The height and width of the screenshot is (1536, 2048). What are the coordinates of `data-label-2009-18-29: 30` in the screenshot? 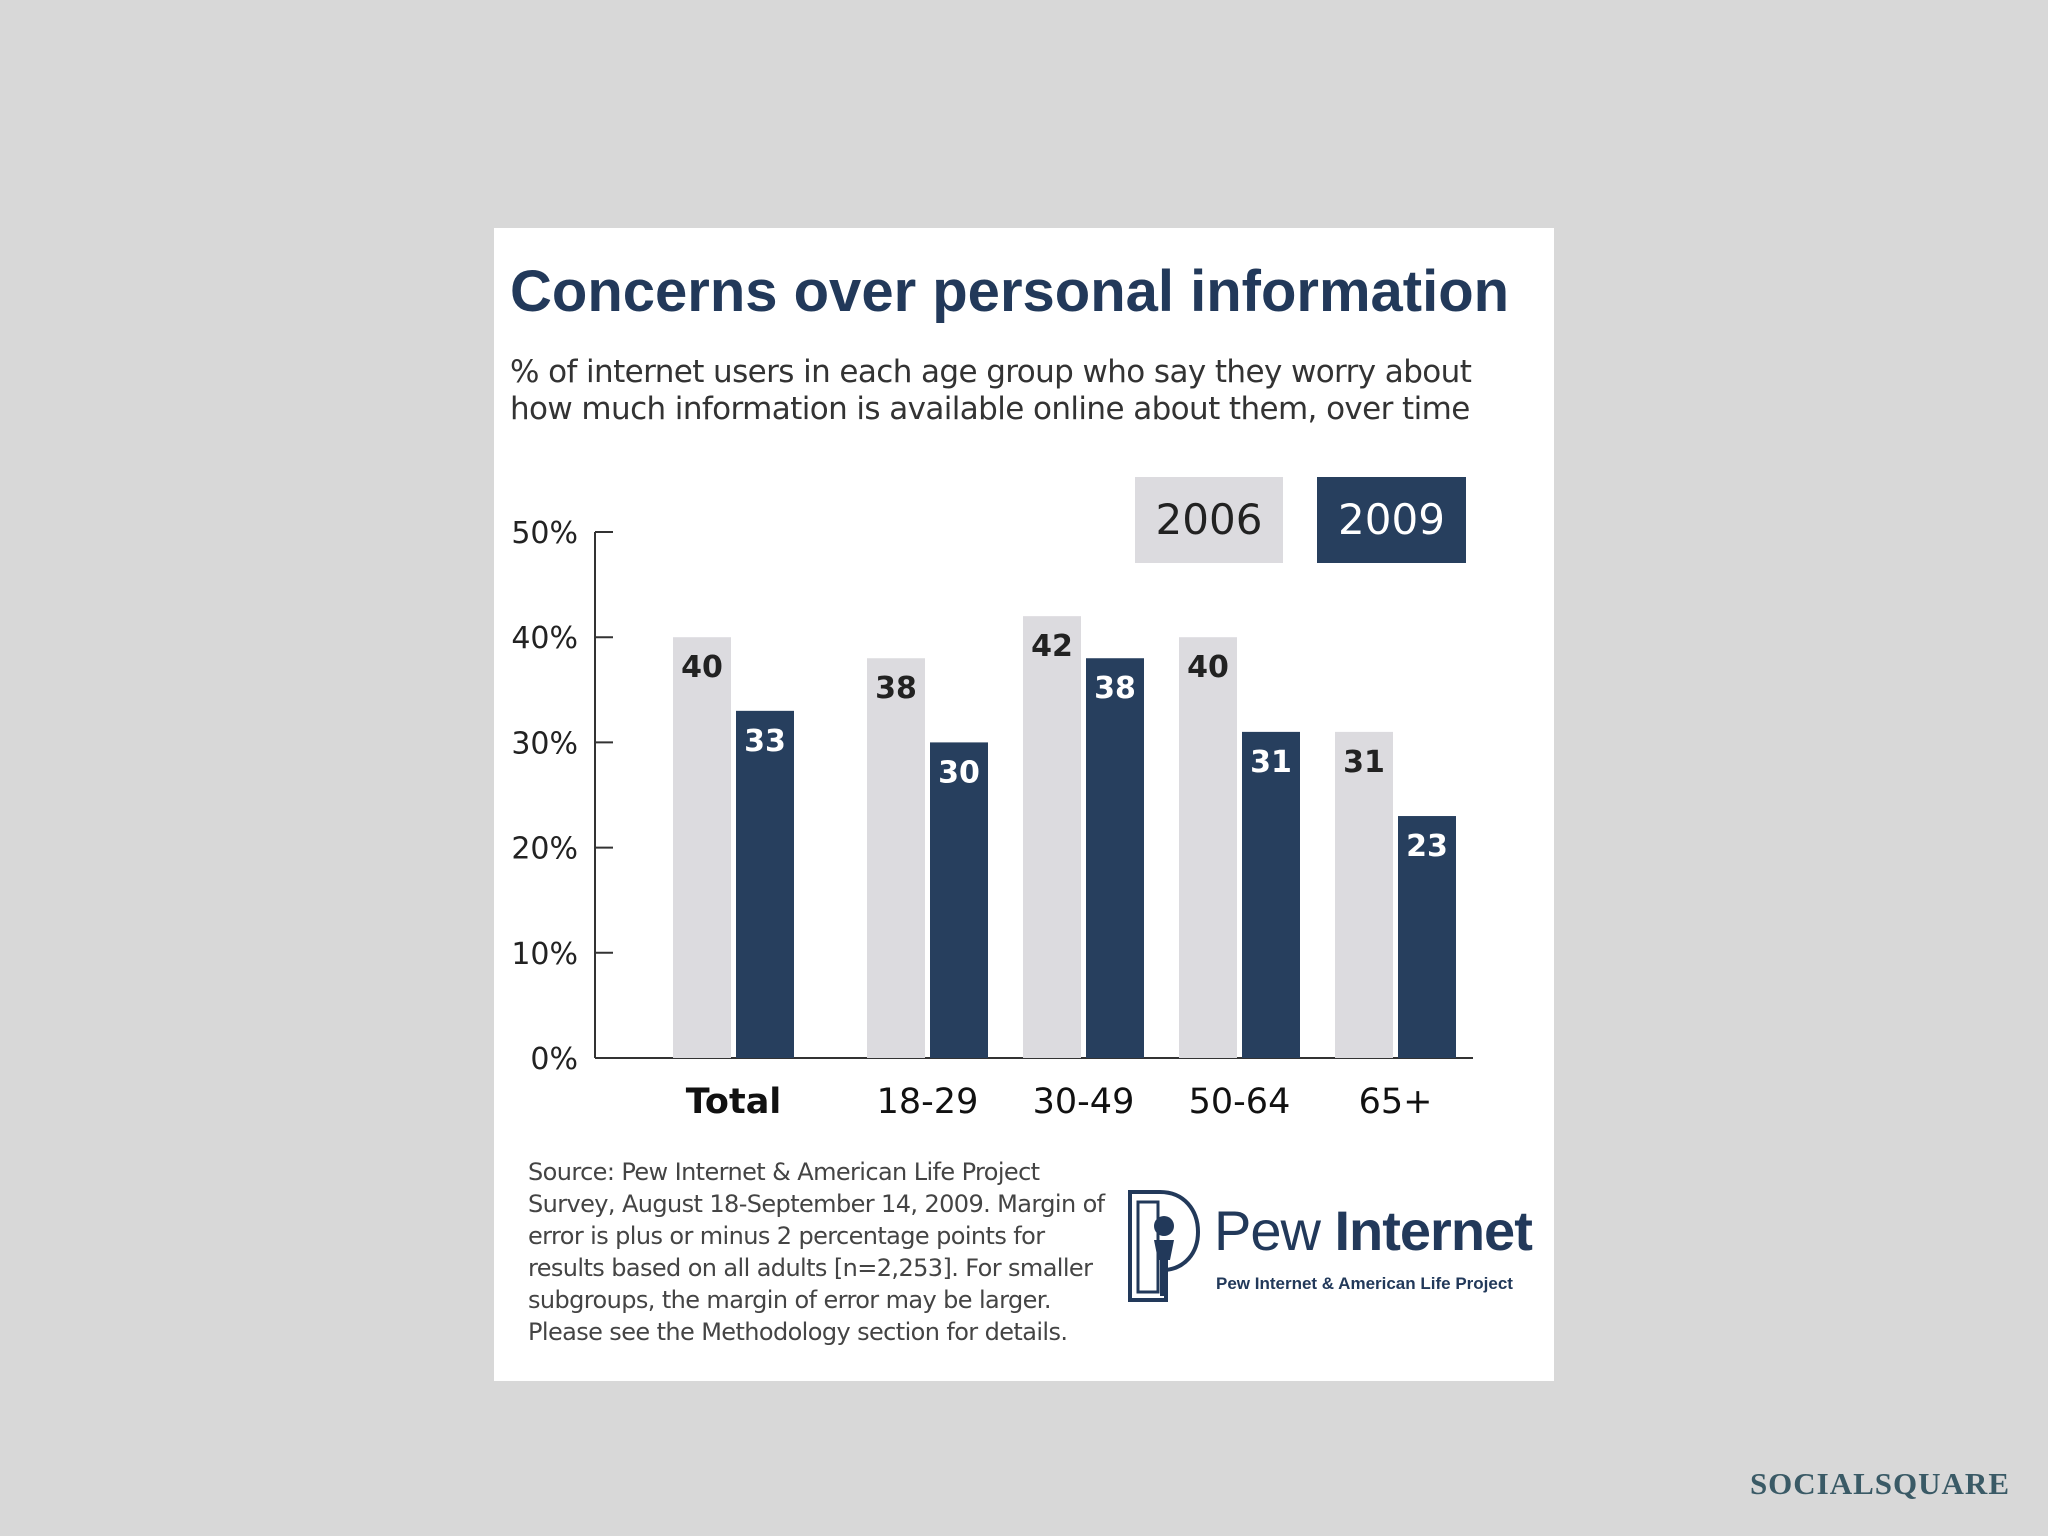 It's located at (959, 772).